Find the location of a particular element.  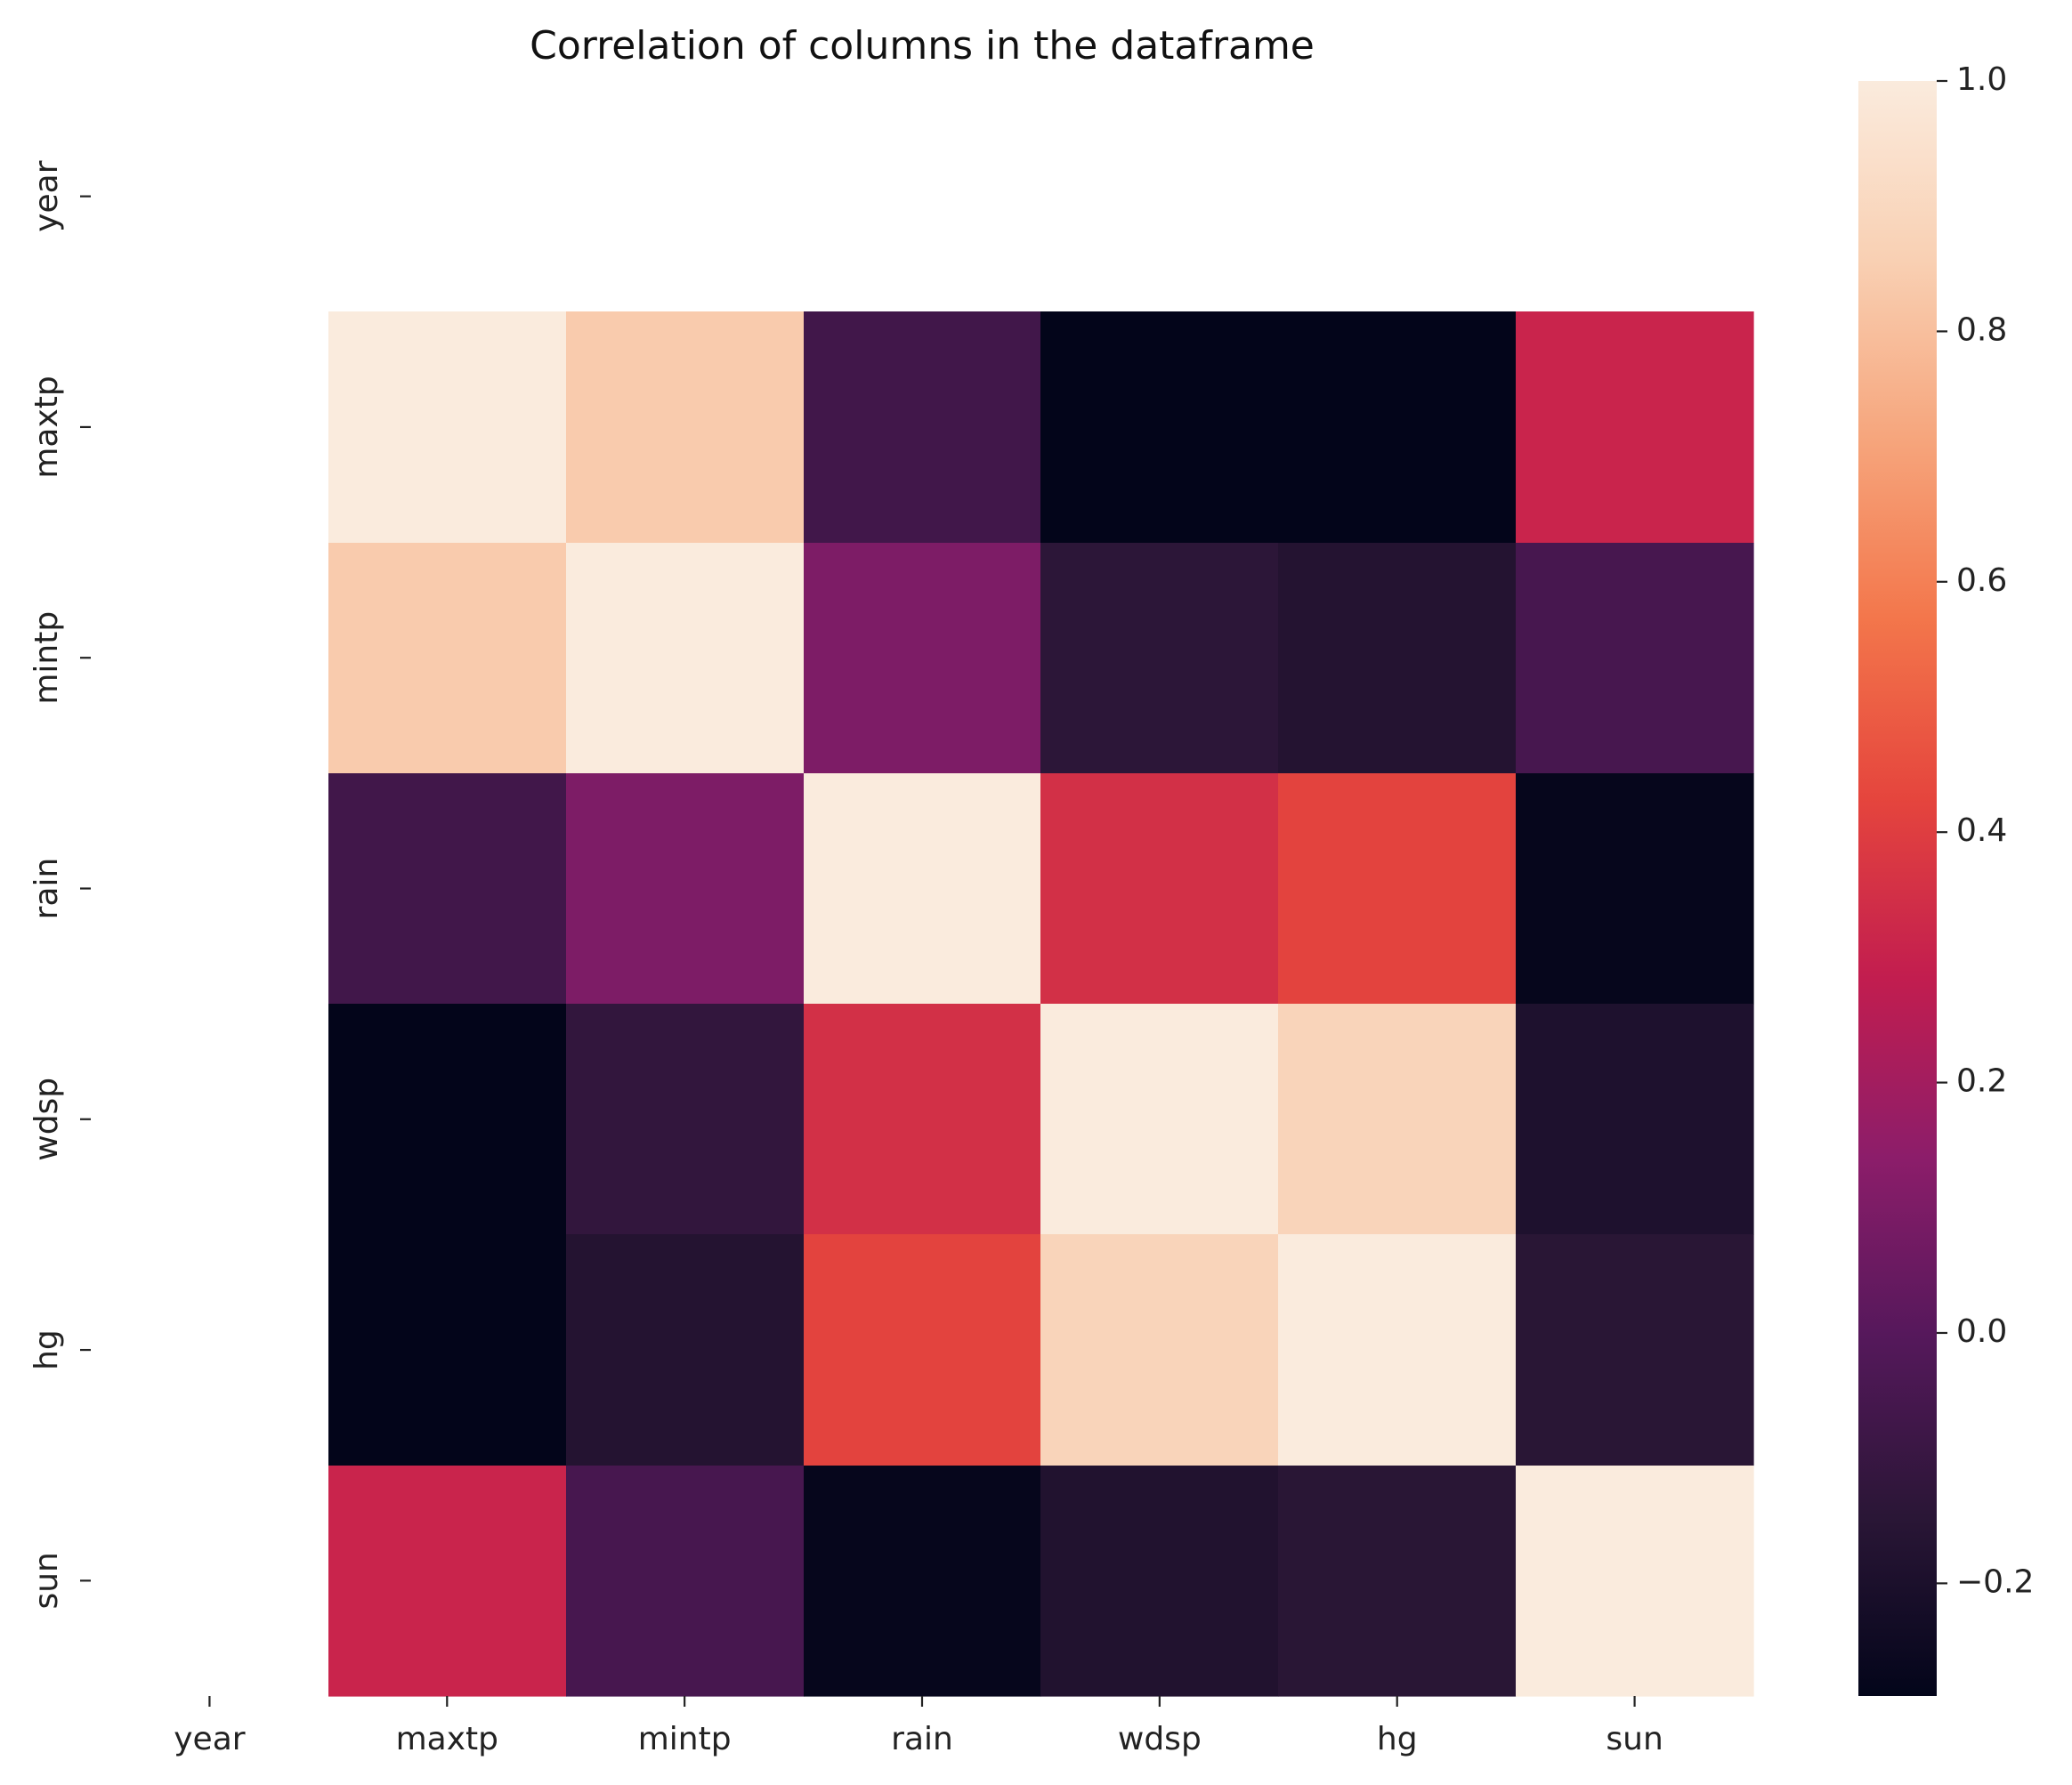

colorbar-bar is located at coordinates (1897, 888).